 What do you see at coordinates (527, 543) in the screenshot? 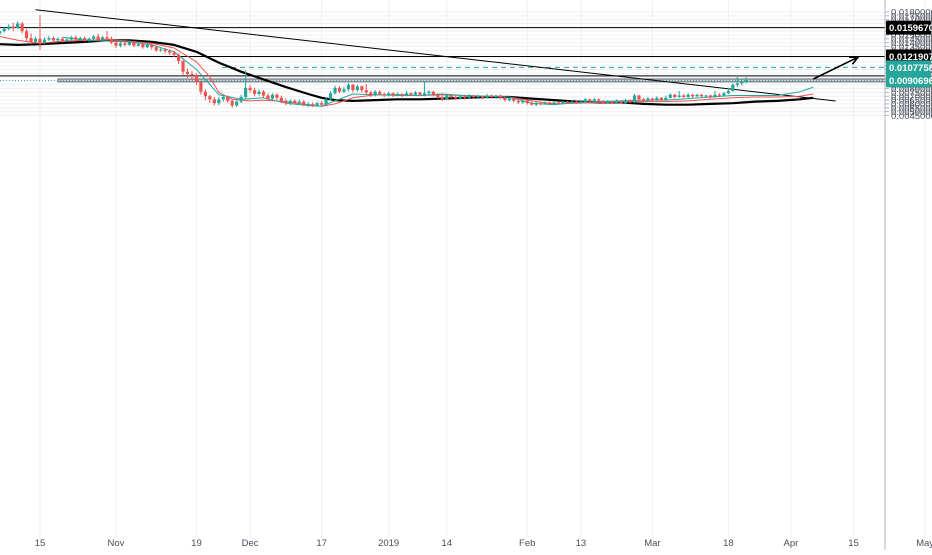
I see `time-tick-label: Feb` at bounding box center [527, 543].